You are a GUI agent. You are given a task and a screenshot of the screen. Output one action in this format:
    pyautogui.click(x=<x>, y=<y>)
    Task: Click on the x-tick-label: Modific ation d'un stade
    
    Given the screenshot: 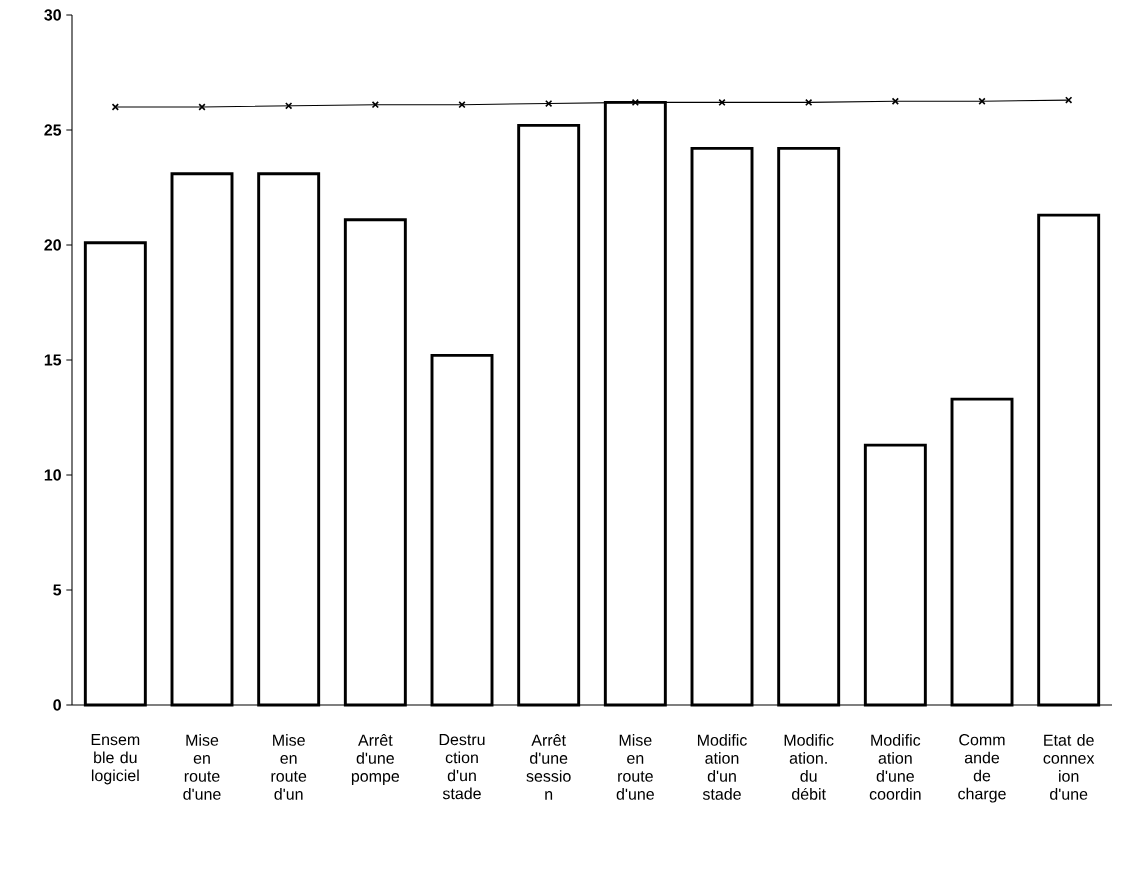 What is the action you would take?
    pyautogui.click(x=722, y=767)
    